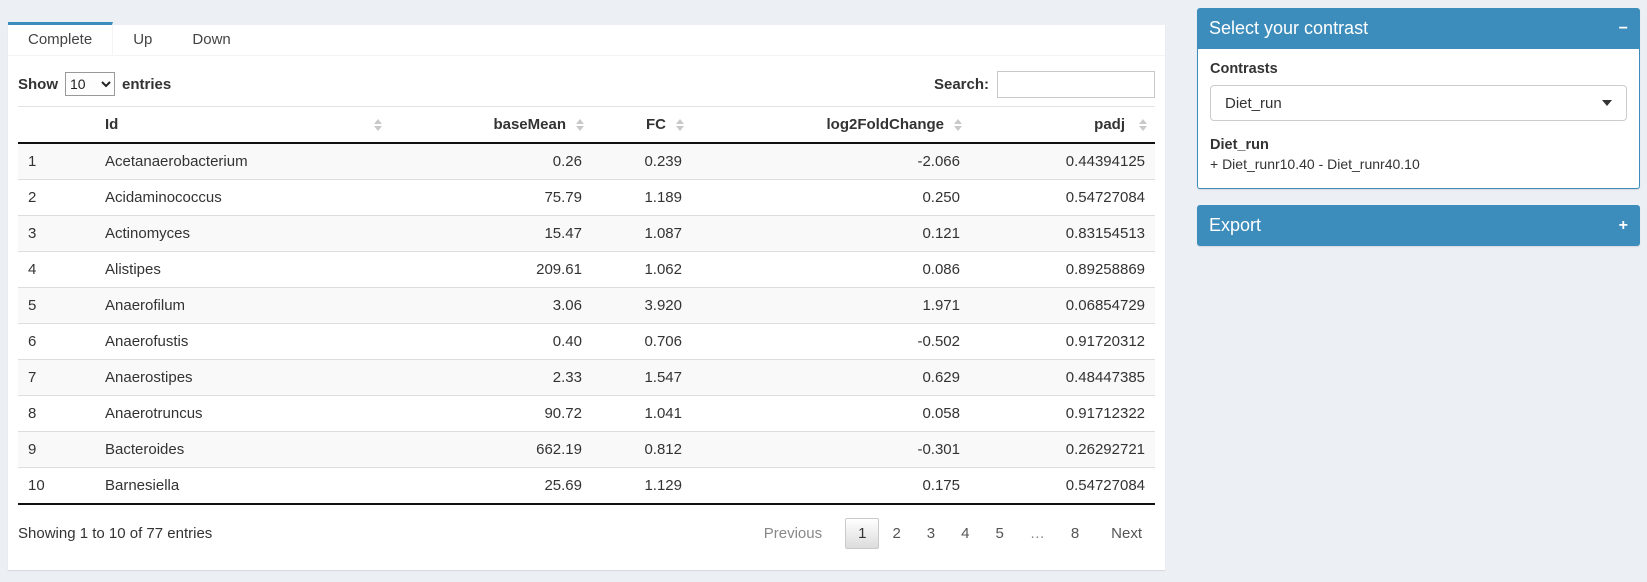 This screenshot has height=582, width=1647. What do you see at coordinates (491, 341) in the screenshot?
I see `cell-baseMean: 0.40` at bounding box center [491, 341].